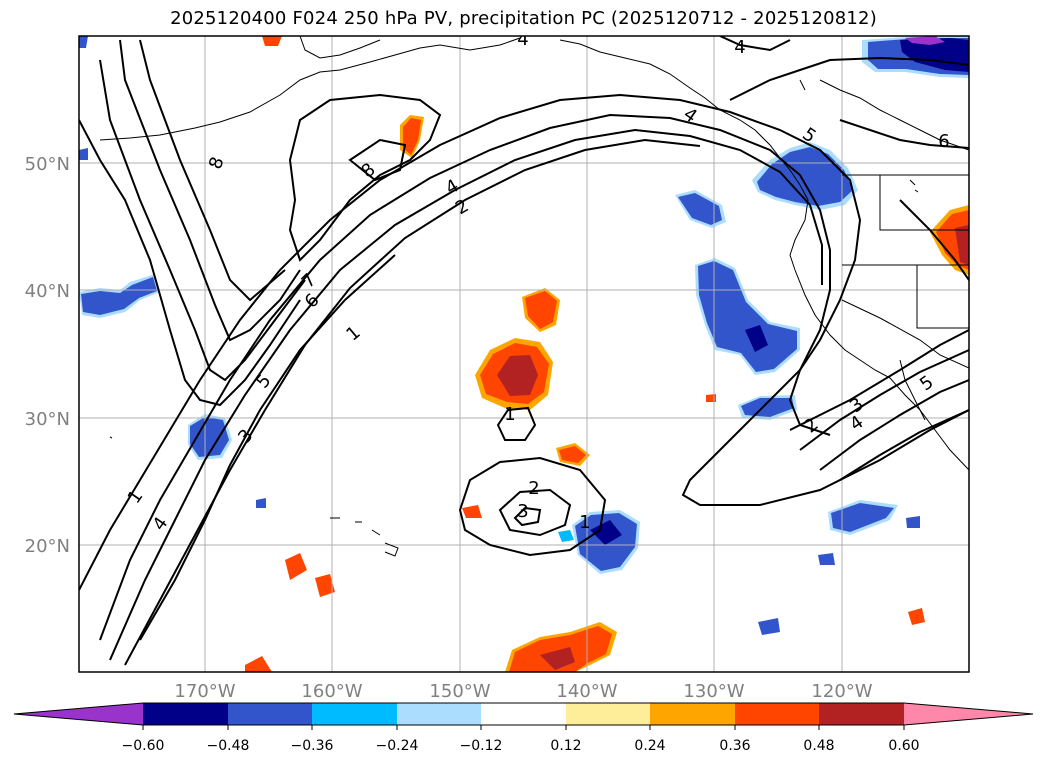 The width and height of the screenshot is (1047, 765). Describe the element at coordinates (943, 141) in the screenshot. I see `contour-label: 6` at that location.